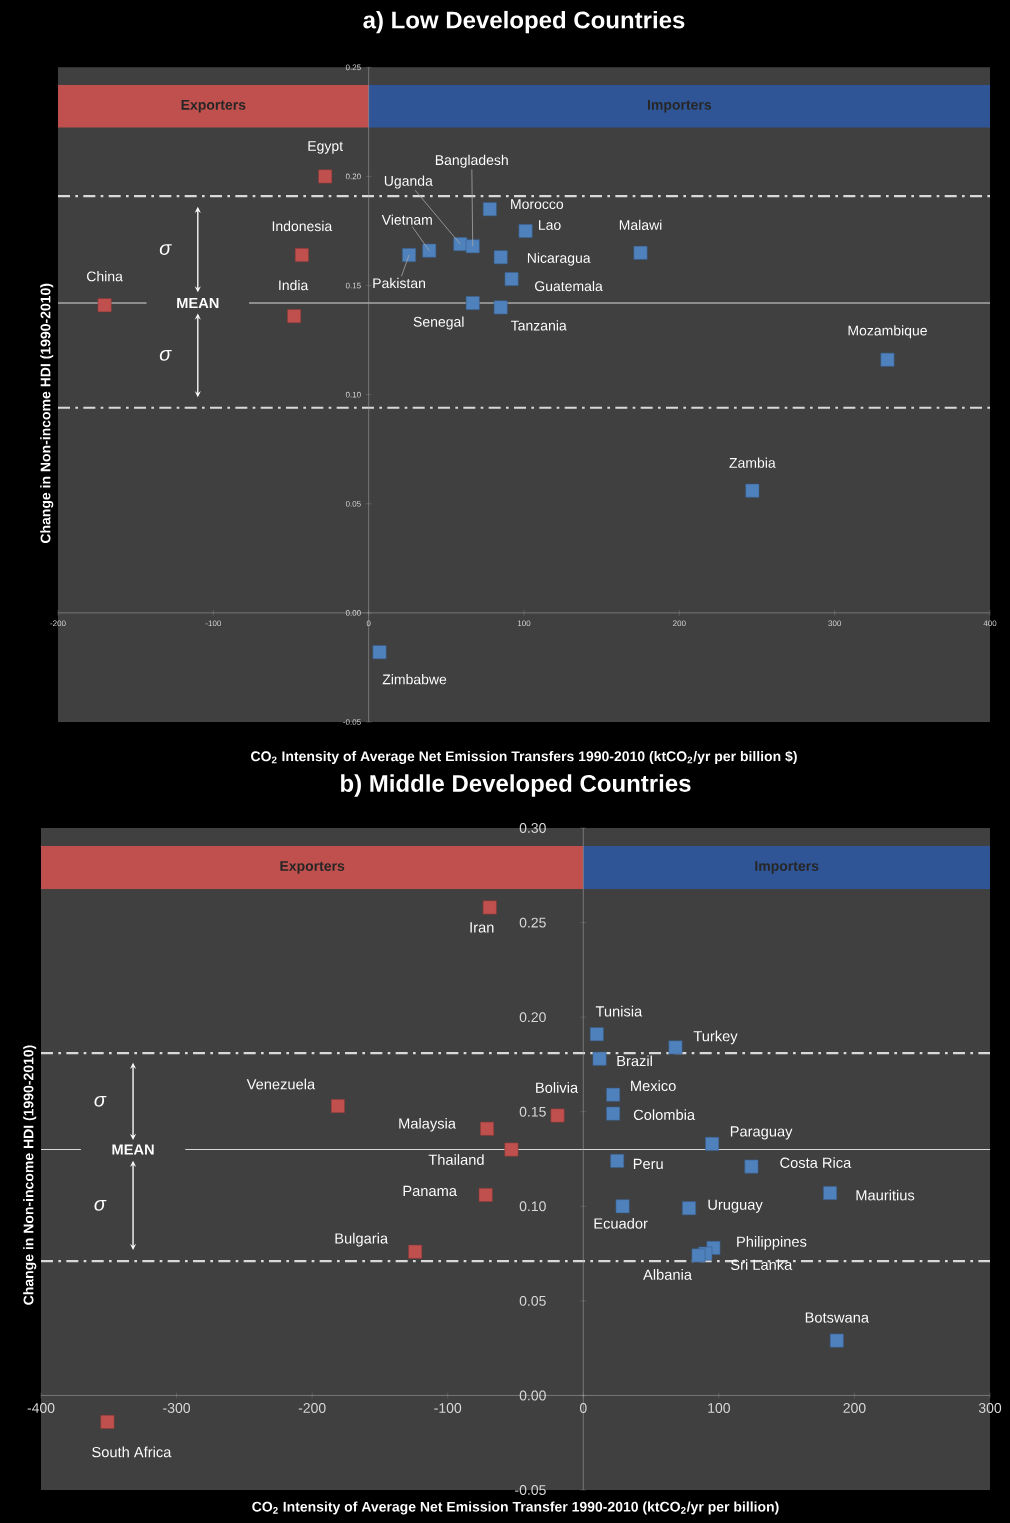 This screenshot has height=1523, width=1010. I want to click on annotation: Mozambique, so click(887, 332).